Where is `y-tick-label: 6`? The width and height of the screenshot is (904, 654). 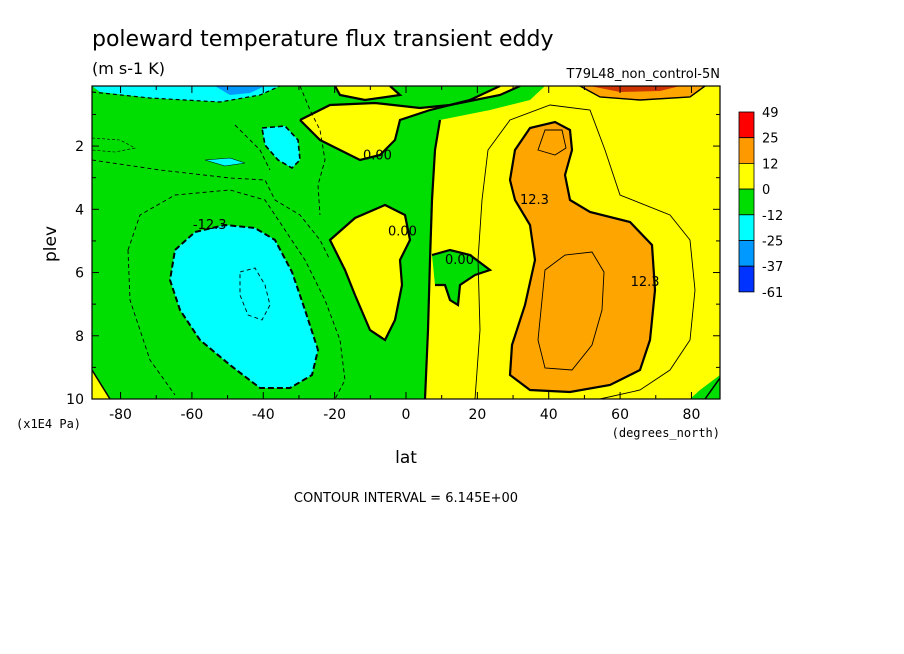
y-tick-label: 6 is located at coordinates (79, 274).